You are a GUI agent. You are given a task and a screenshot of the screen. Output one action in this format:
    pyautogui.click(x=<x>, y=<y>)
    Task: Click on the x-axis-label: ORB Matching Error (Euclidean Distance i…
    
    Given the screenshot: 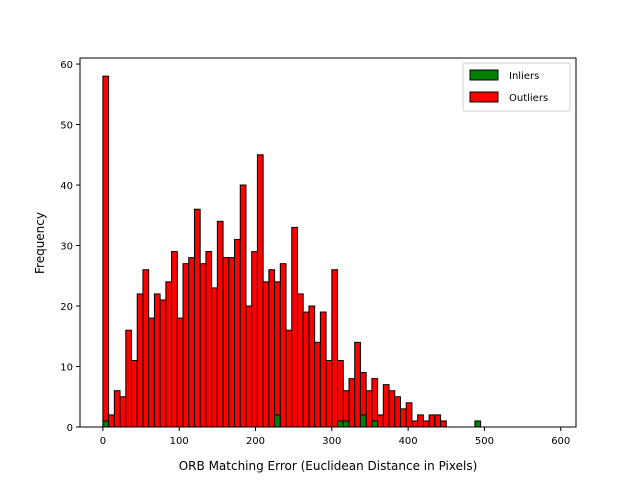 What is the action you would take?
    pyautogui.click(x=328, y=466)
    